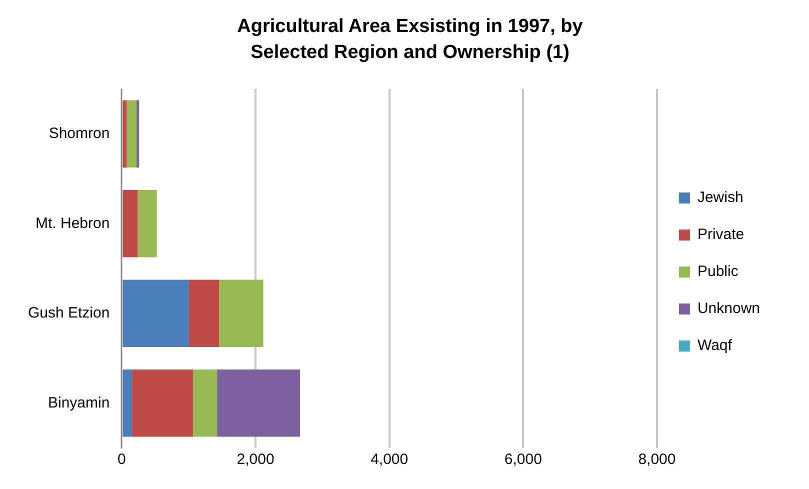 The image size is (809, 489). What do you see at coordinates (523, 459) in the screenshot?
I see `x-tick-label: 6,000` at bounding box center [523, 459].